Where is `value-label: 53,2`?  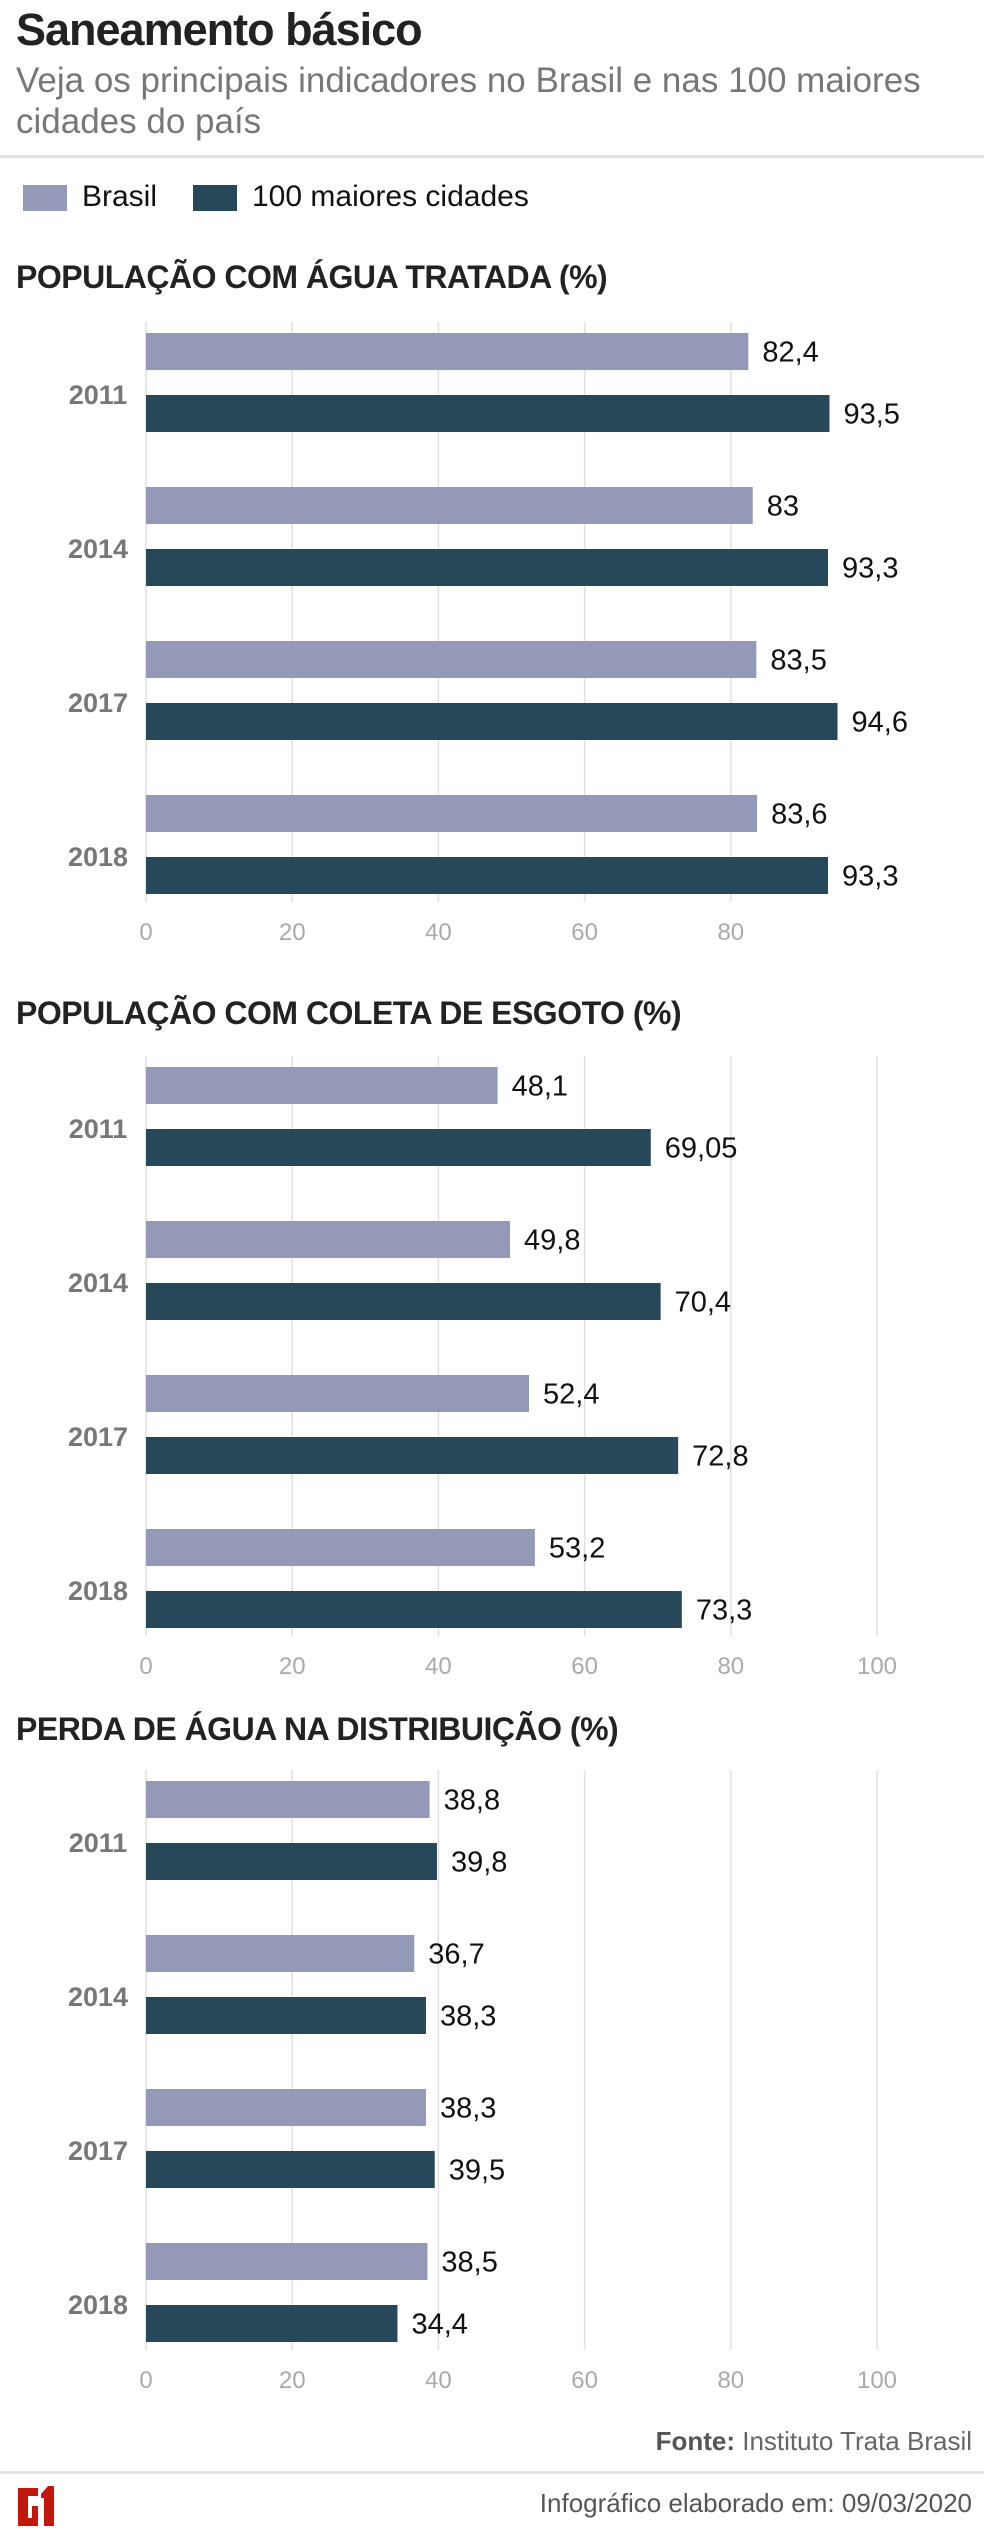 value-label: 53,2 is located at coordinates (577, 1549).